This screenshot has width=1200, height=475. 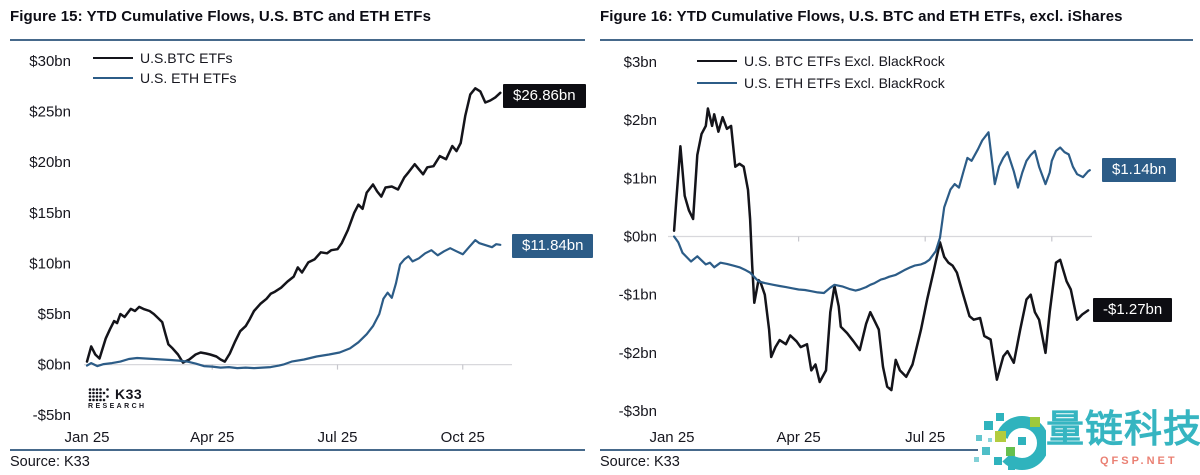 I want to click on svg-text: $20bn, so click(x=50, y=162).